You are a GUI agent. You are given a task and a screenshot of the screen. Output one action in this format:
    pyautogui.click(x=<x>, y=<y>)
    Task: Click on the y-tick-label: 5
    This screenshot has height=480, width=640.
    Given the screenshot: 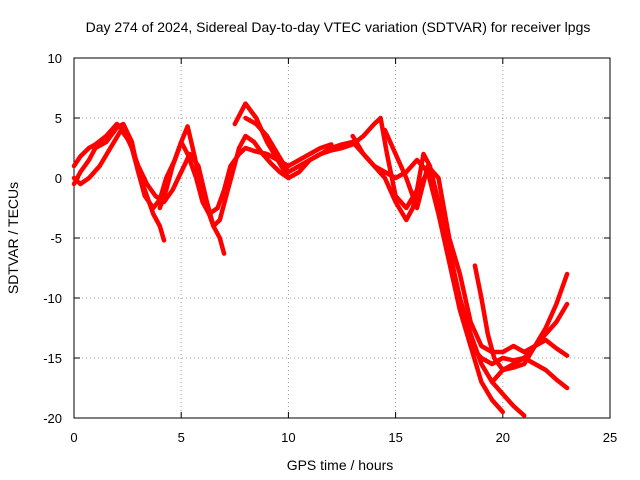 What is the action you would take?
    pyautogui.click(x=58, y=118)
    